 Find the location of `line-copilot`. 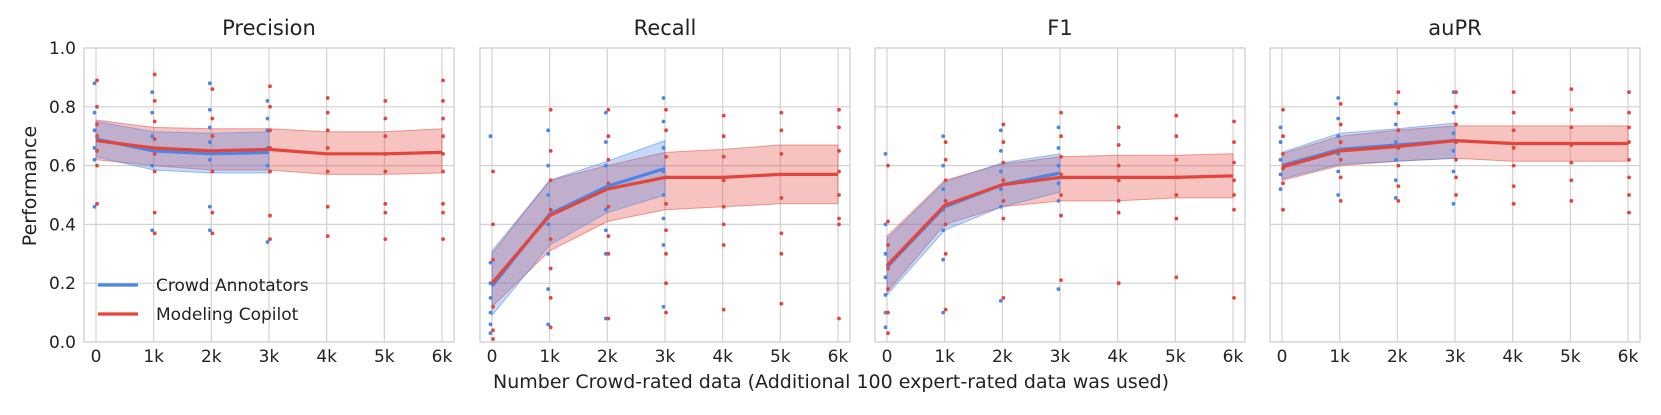

line-copilot is located at coordinates (1059, 220).